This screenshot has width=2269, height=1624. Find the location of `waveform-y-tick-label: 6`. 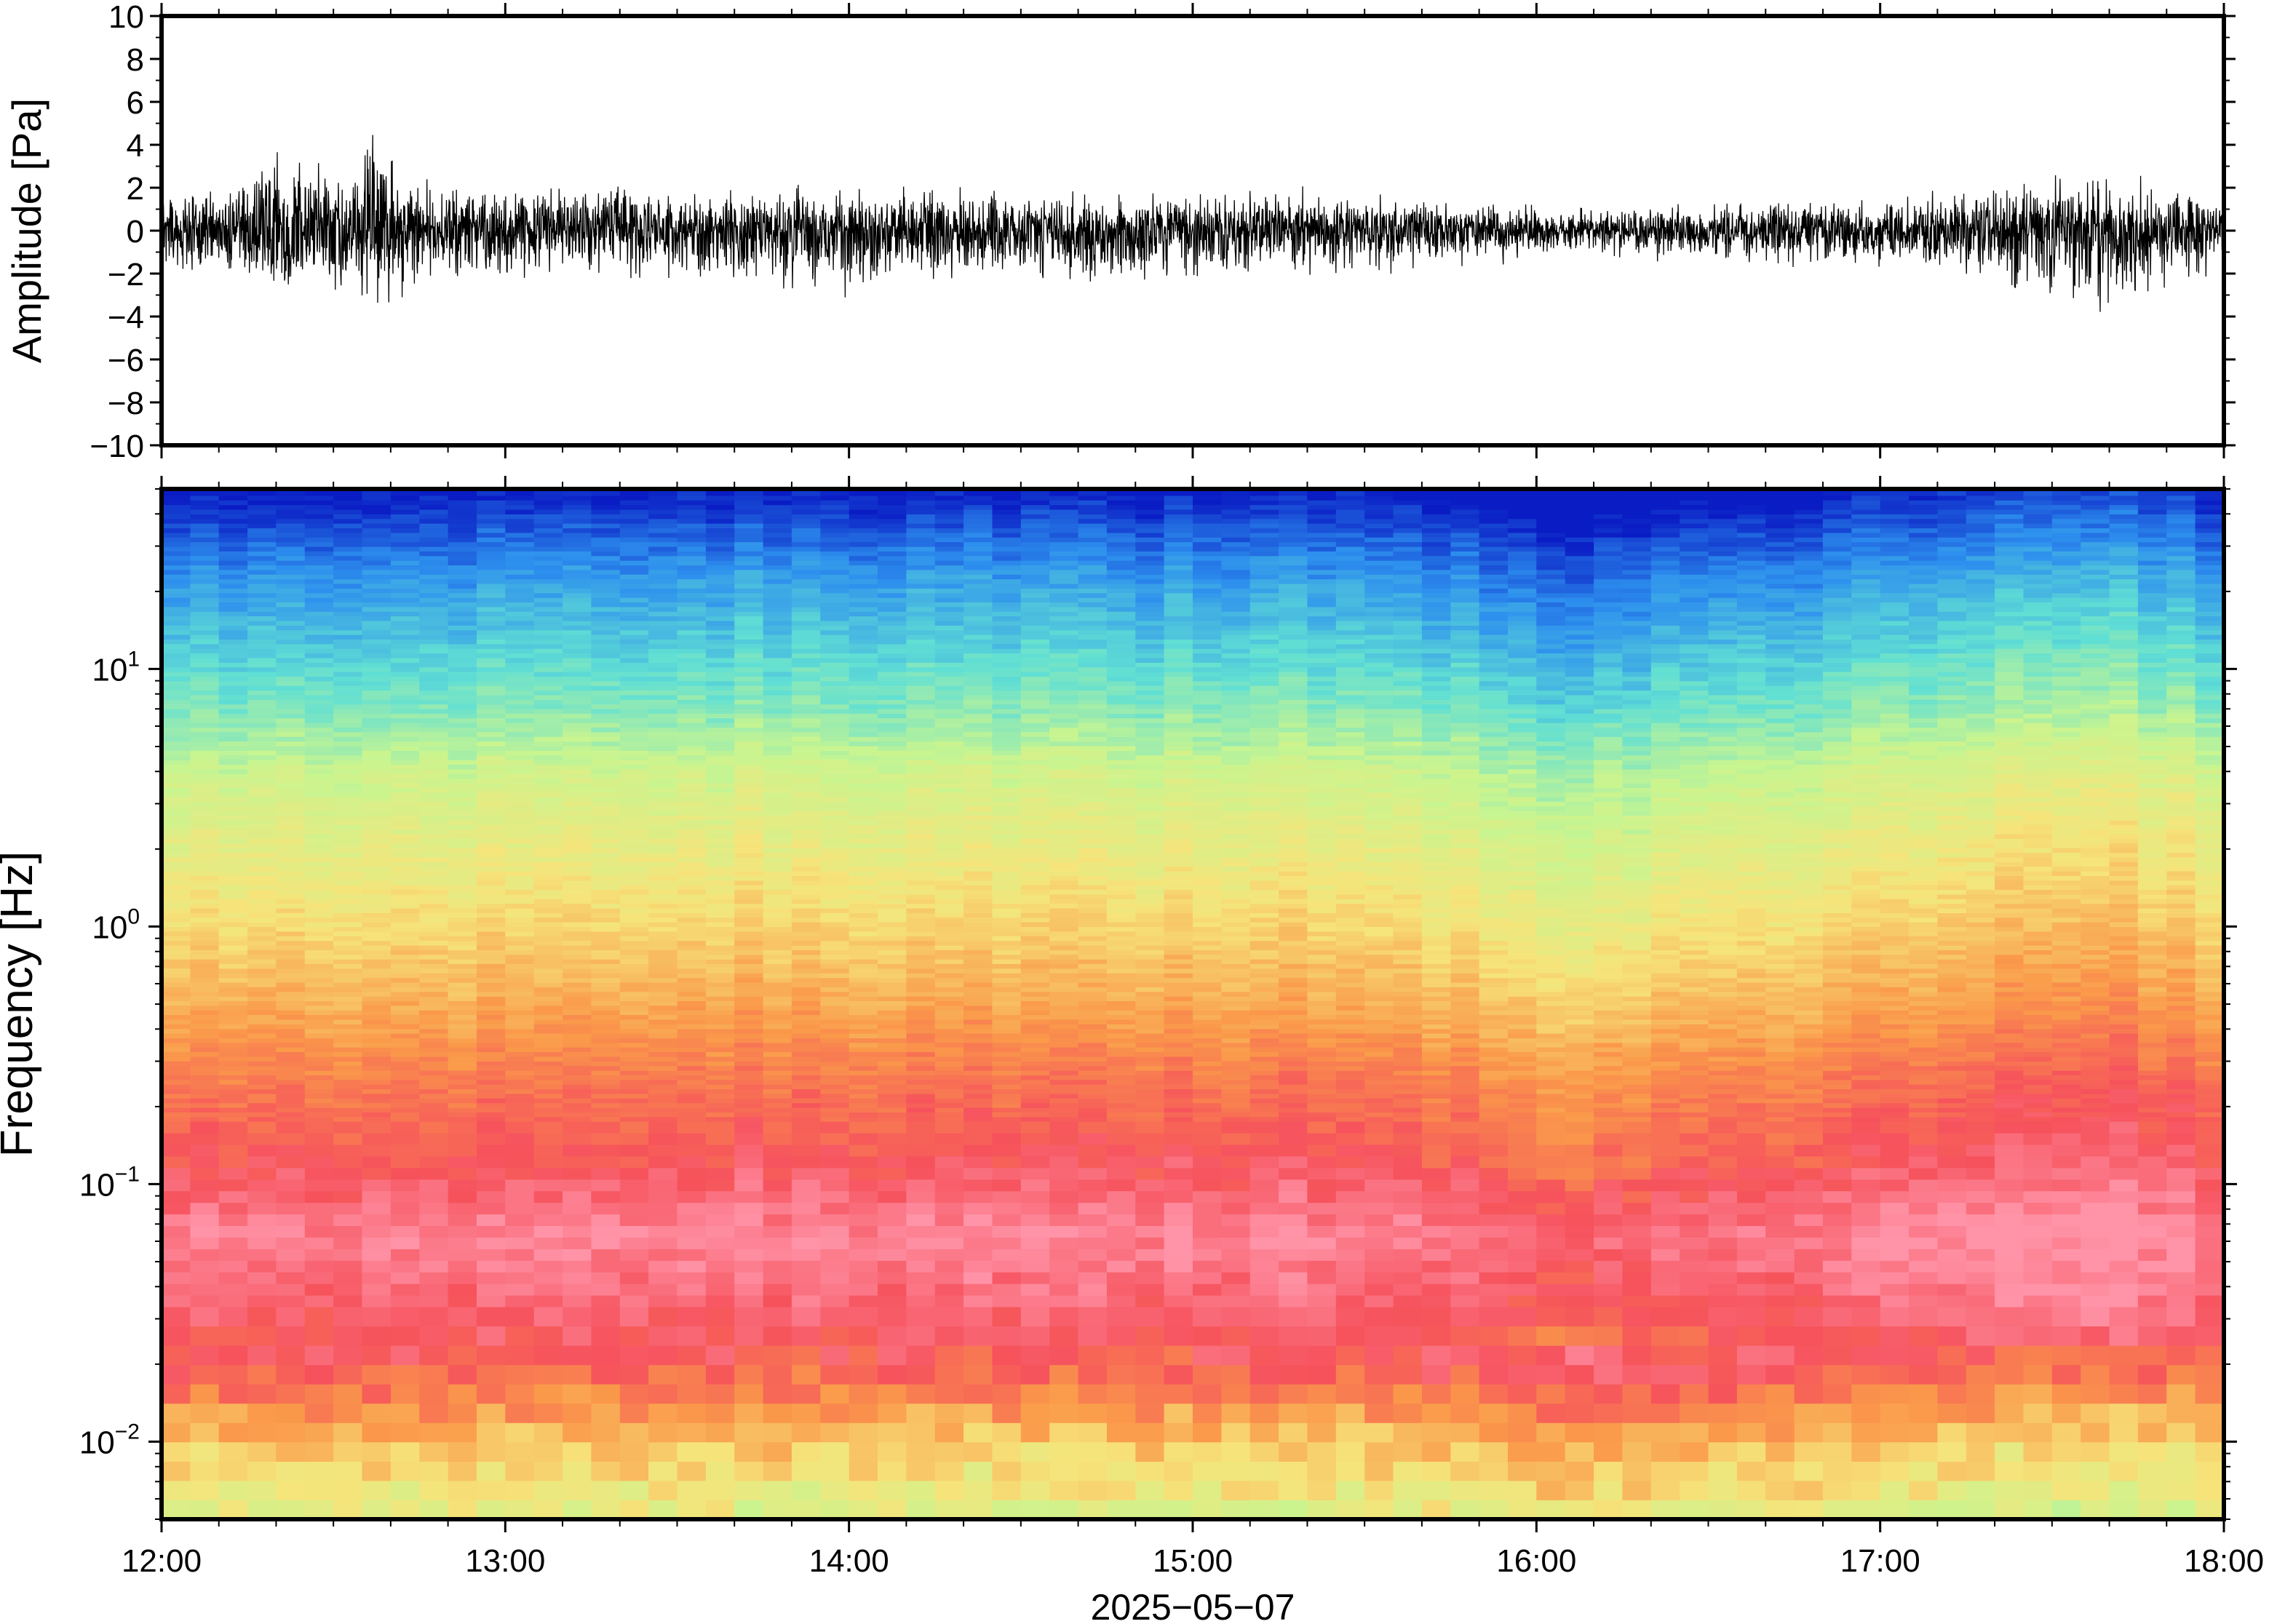

waveform-y-tick-label: 6 is located at coordinates (135, 103).